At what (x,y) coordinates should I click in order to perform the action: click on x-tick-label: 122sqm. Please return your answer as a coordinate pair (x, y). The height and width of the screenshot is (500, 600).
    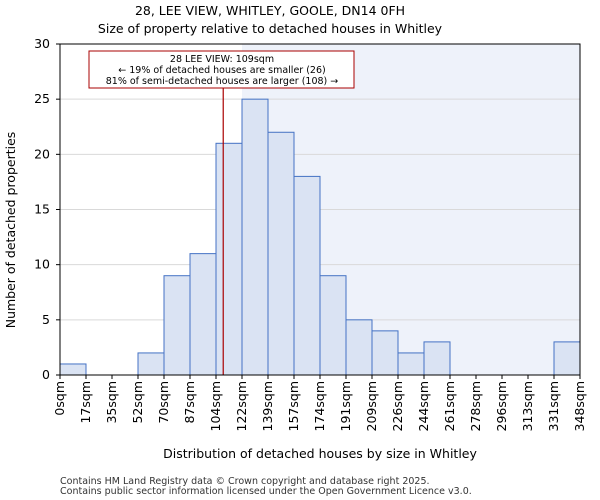
    Looking at the image, I should click on (241, 406).